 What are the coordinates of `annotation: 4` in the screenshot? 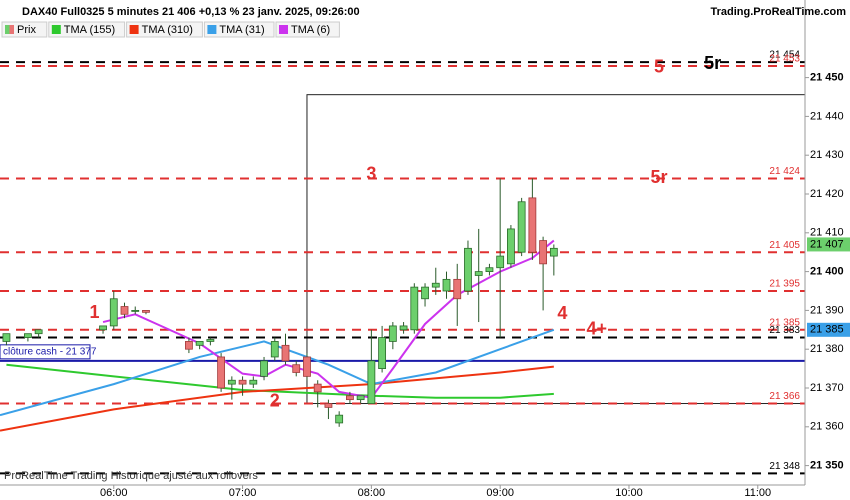 It's located at (562, 313).